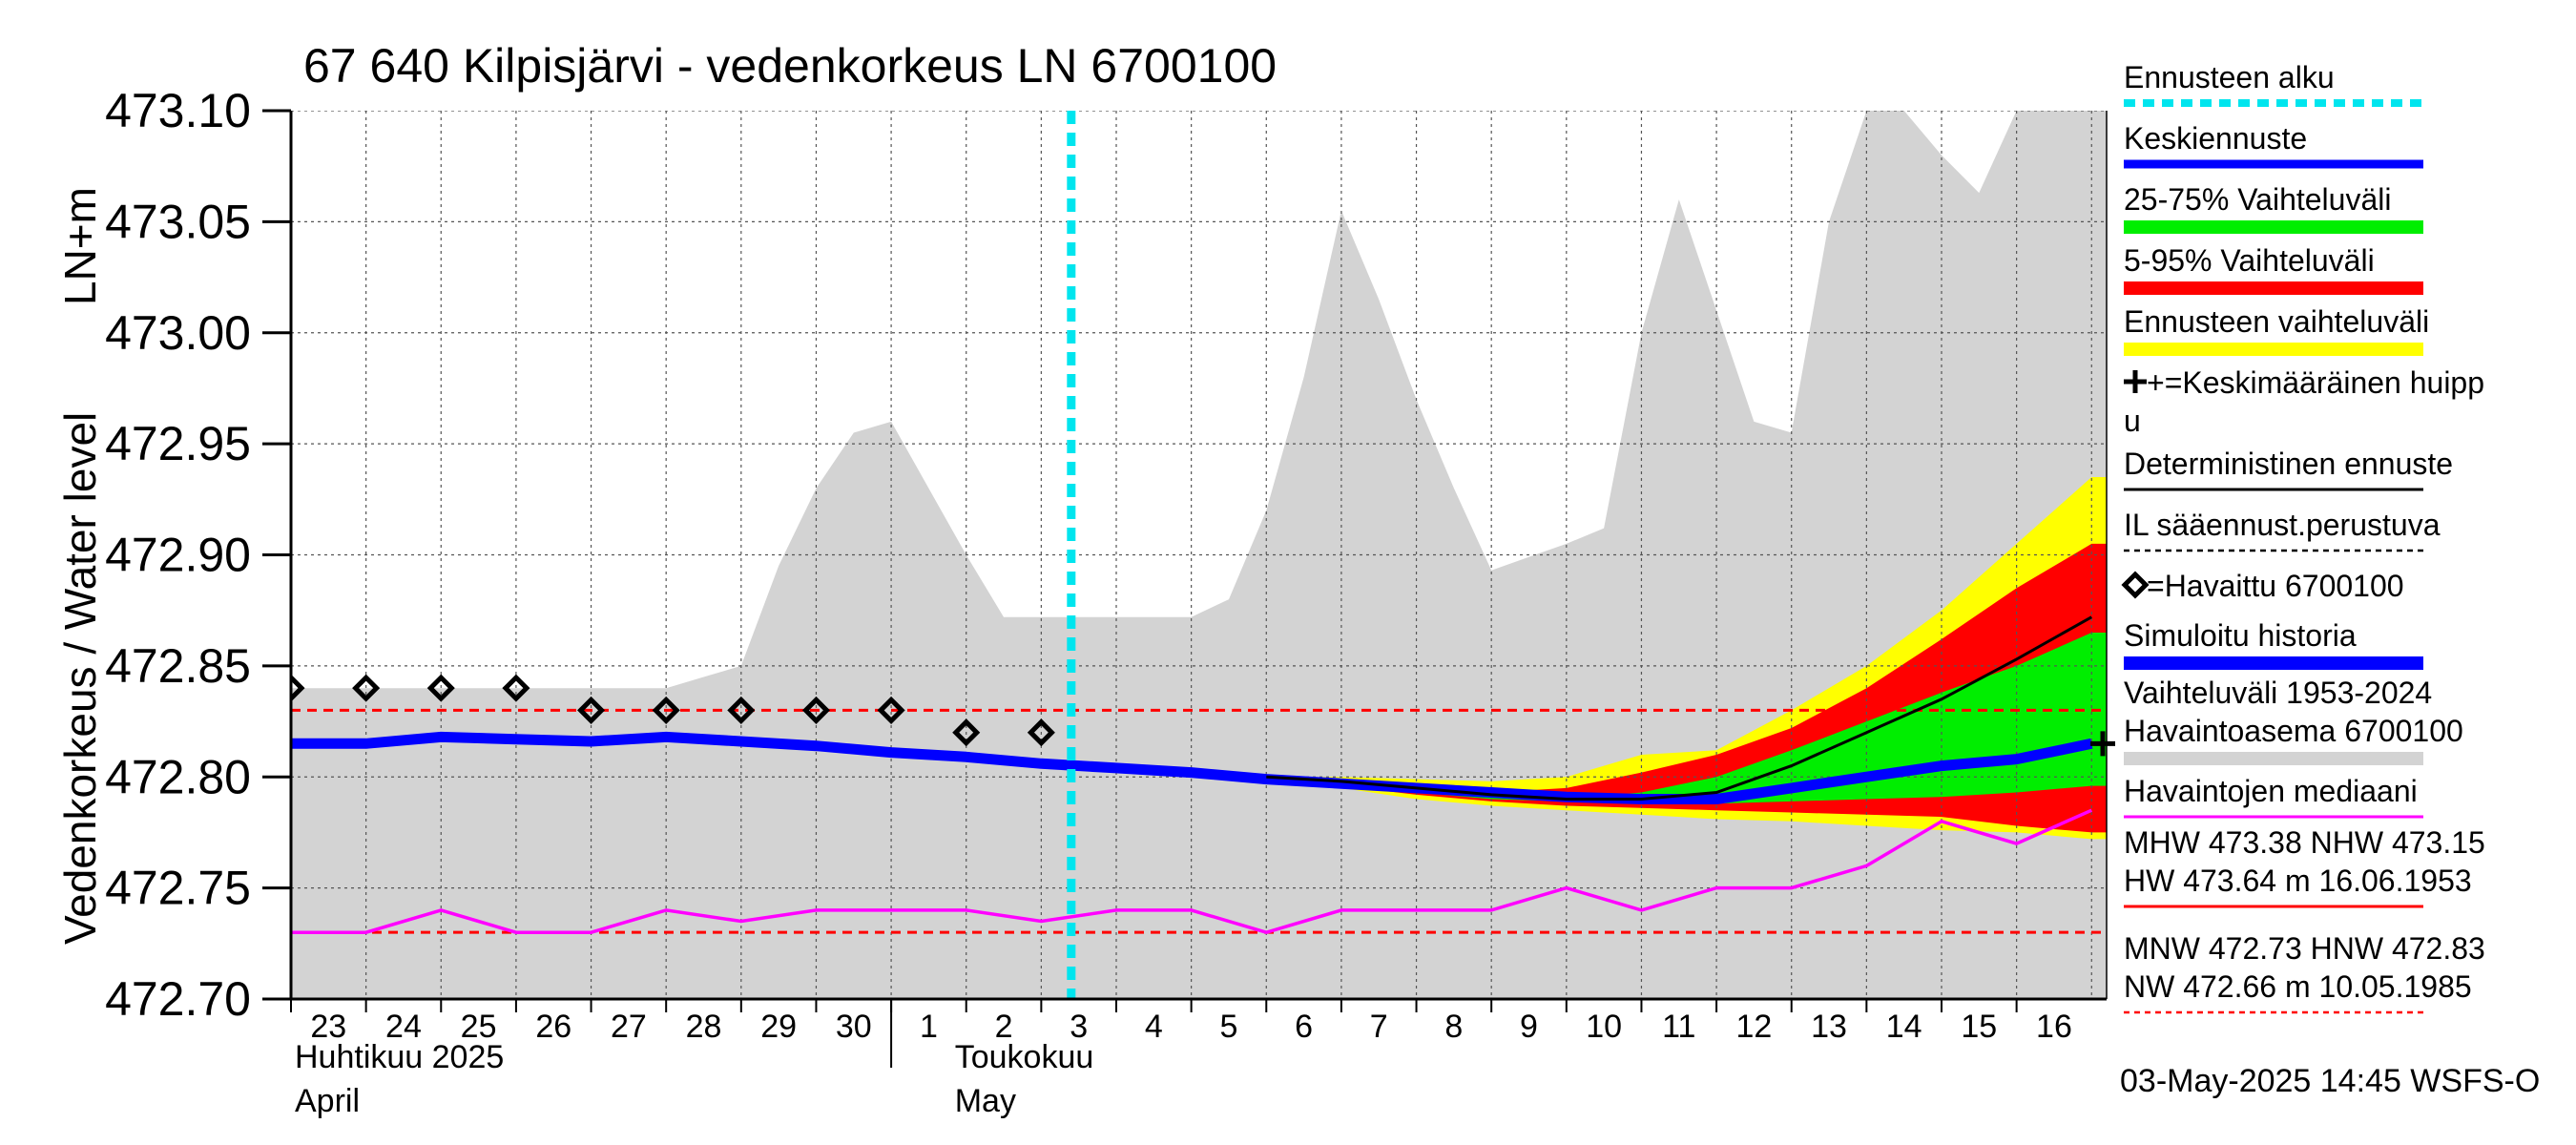 The height and width of the screenshot is (1145, 2576). Describe the element at coordinates (328, 1027) in the screenshot. I see `x-day-label: 23` at that location.